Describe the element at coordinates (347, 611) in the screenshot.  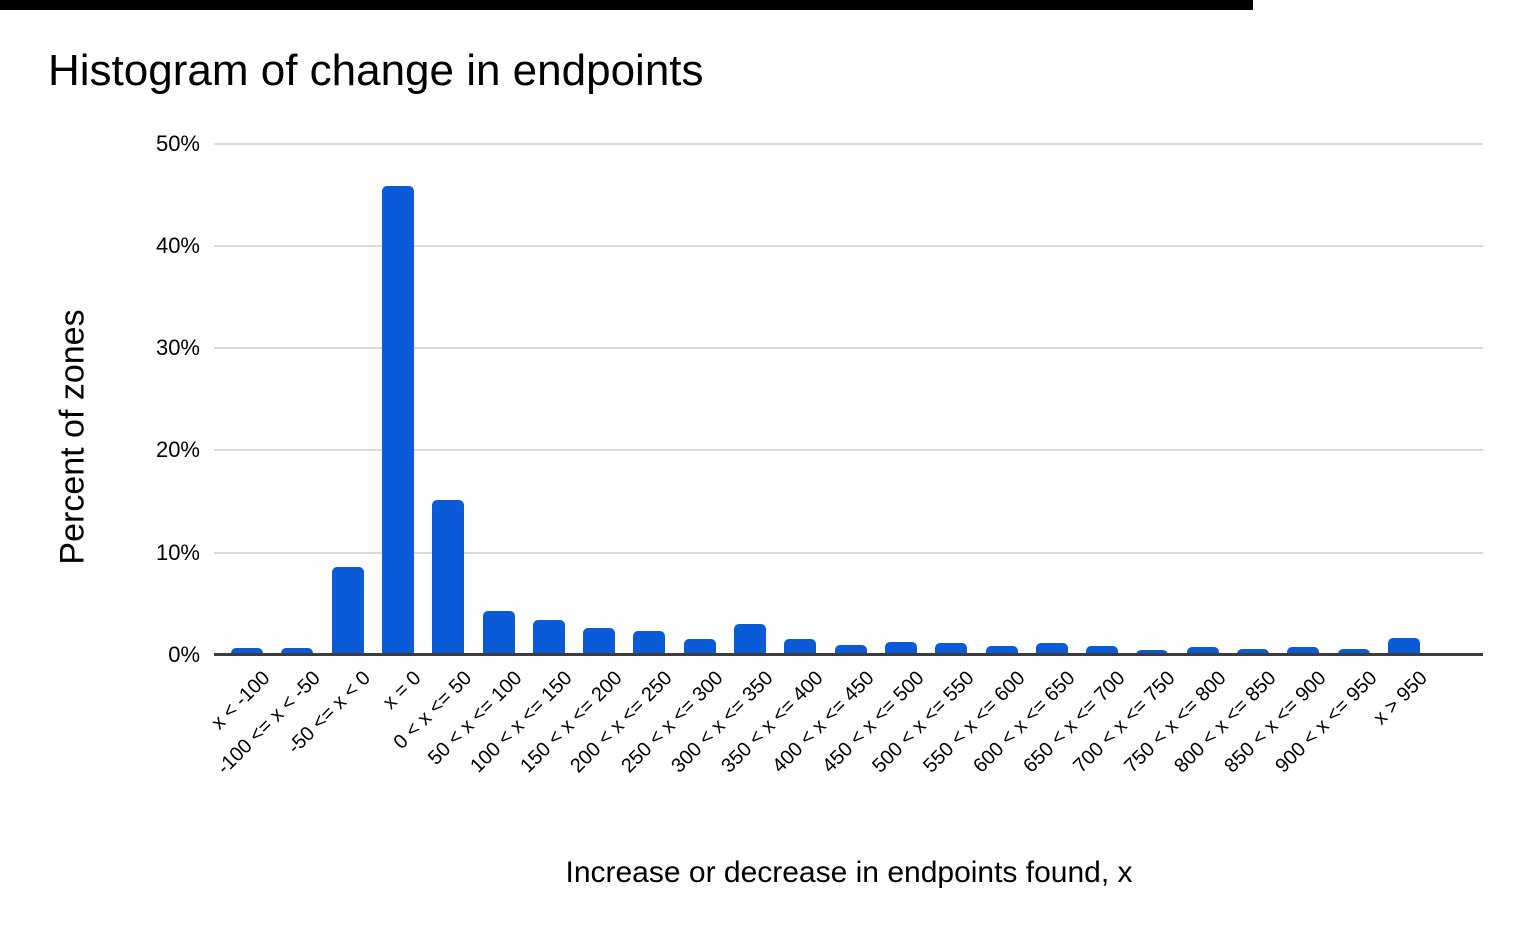
I see `bar--50 <= x < 0` at that location.